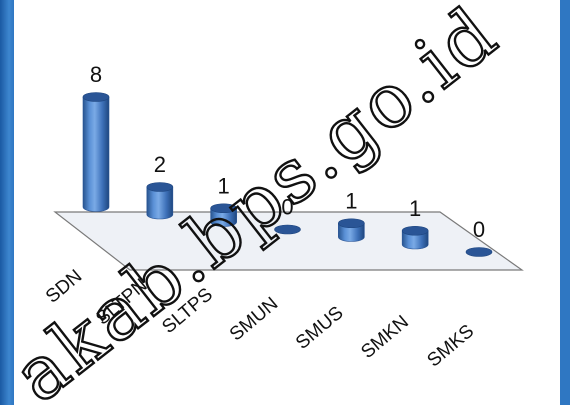 The width and height of the screenshot is (570, 405). What do you see at coordinates (288, 241) in the screenshot?
I see `chart-floor` at bounding box center [288, 241].